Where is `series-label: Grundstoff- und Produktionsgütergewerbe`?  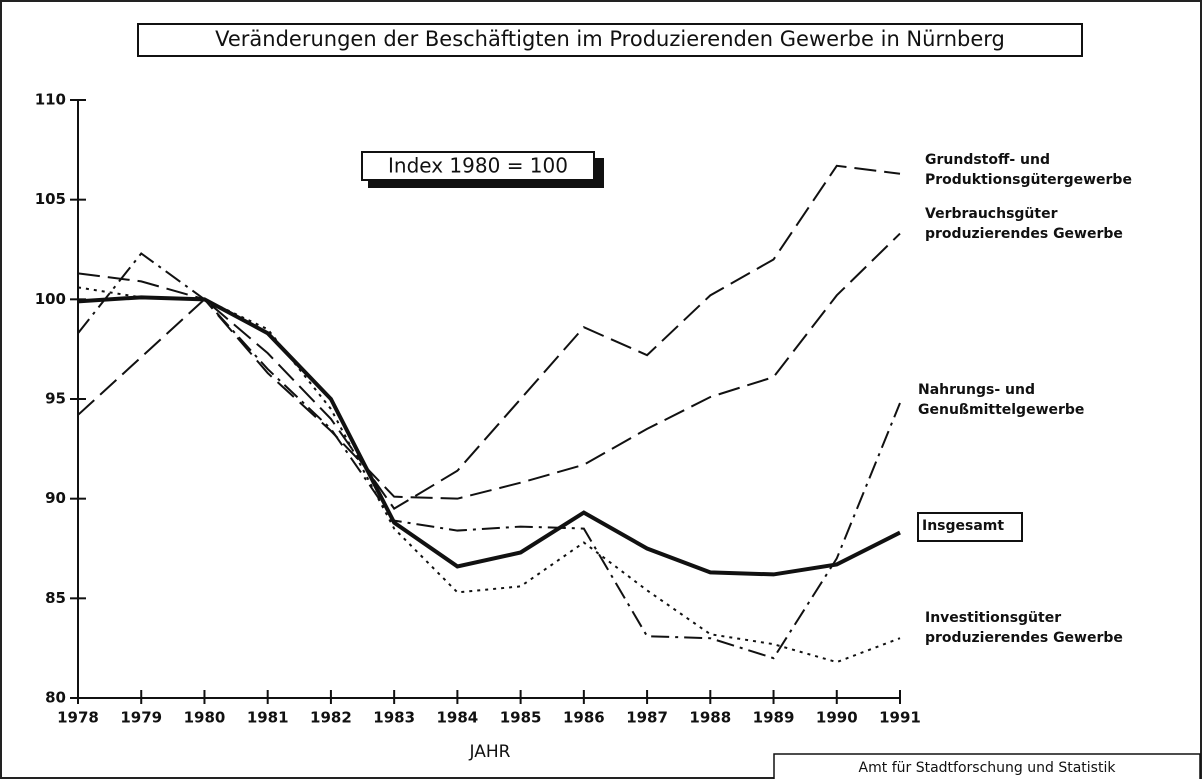
series-label: Grundstoff- und Produktionsgütergewerbe is located at coordinates (1028, 170).